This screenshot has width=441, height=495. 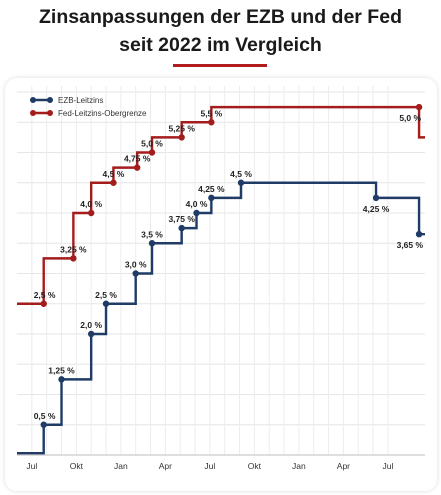 What do you see at coordinates (61, 370) in the screenshot?
I see `data-label: 1,25 %` at bounding box center [61, 370].